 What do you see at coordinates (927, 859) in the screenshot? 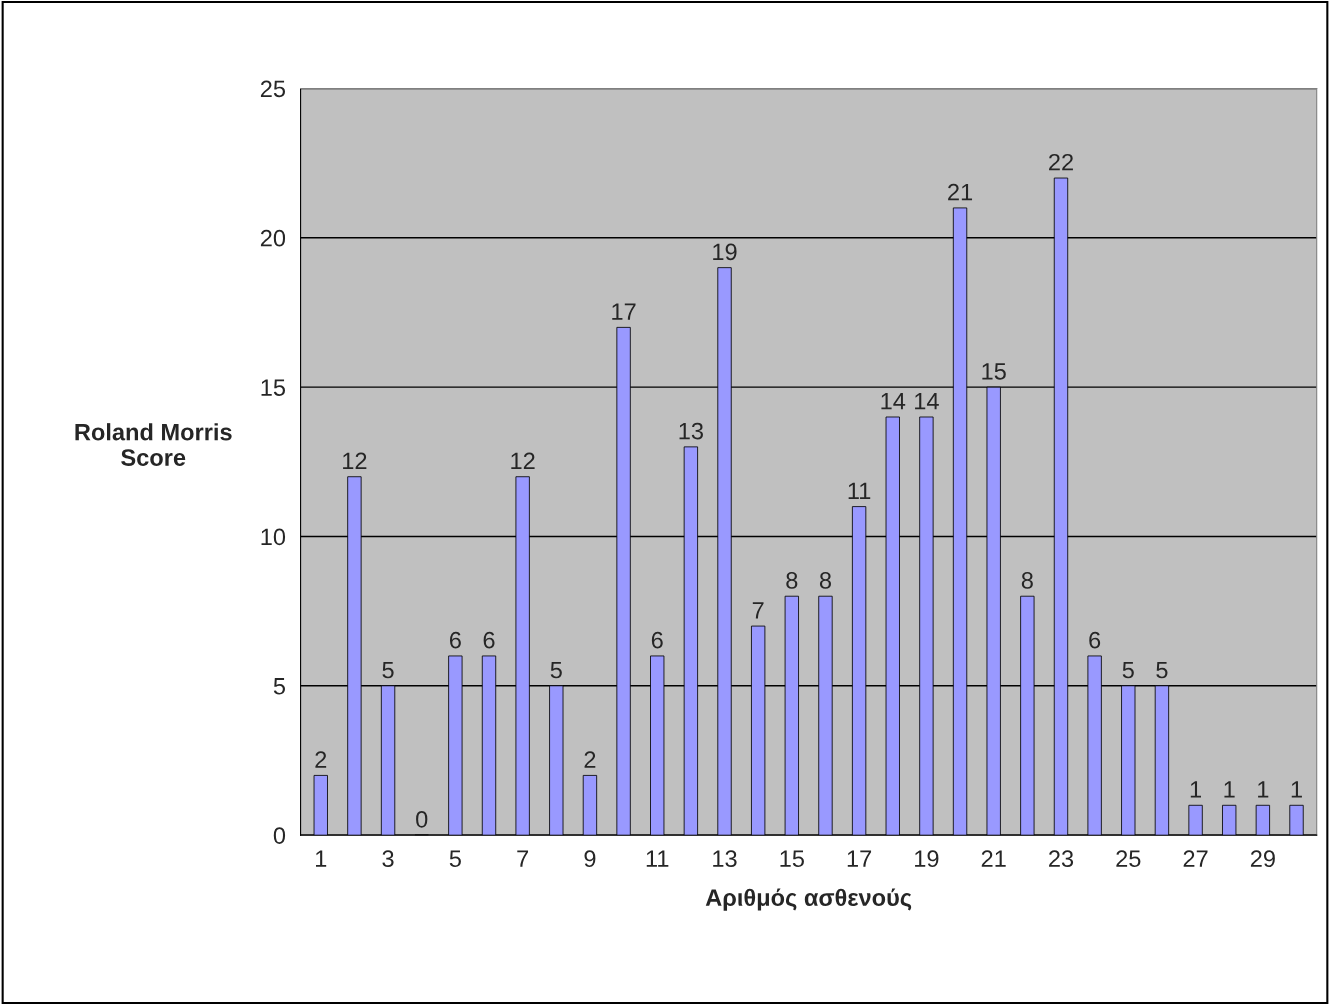
I see `x-tick-label: 19` at bounding box center [927, 859].